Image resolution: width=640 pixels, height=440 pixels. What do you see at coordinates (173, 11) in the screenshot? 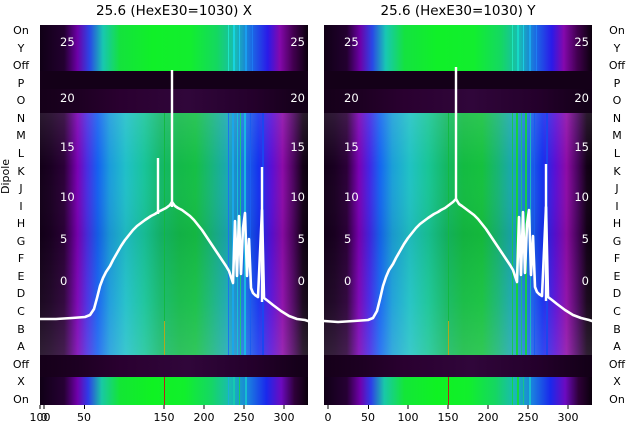
I see `panel-title-x: 25.6 (HexE30=1030) X` at bounding box center [173, 11].